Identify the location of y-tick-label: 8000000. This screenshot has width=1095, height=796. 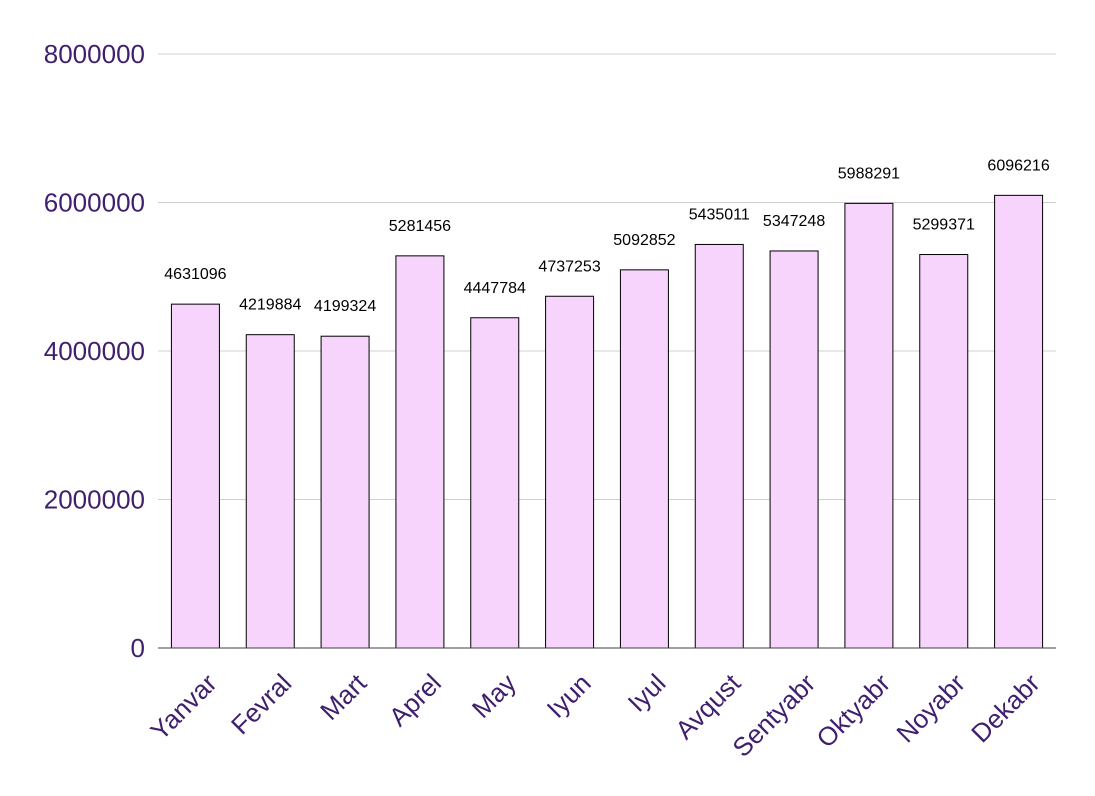
(94, 54).